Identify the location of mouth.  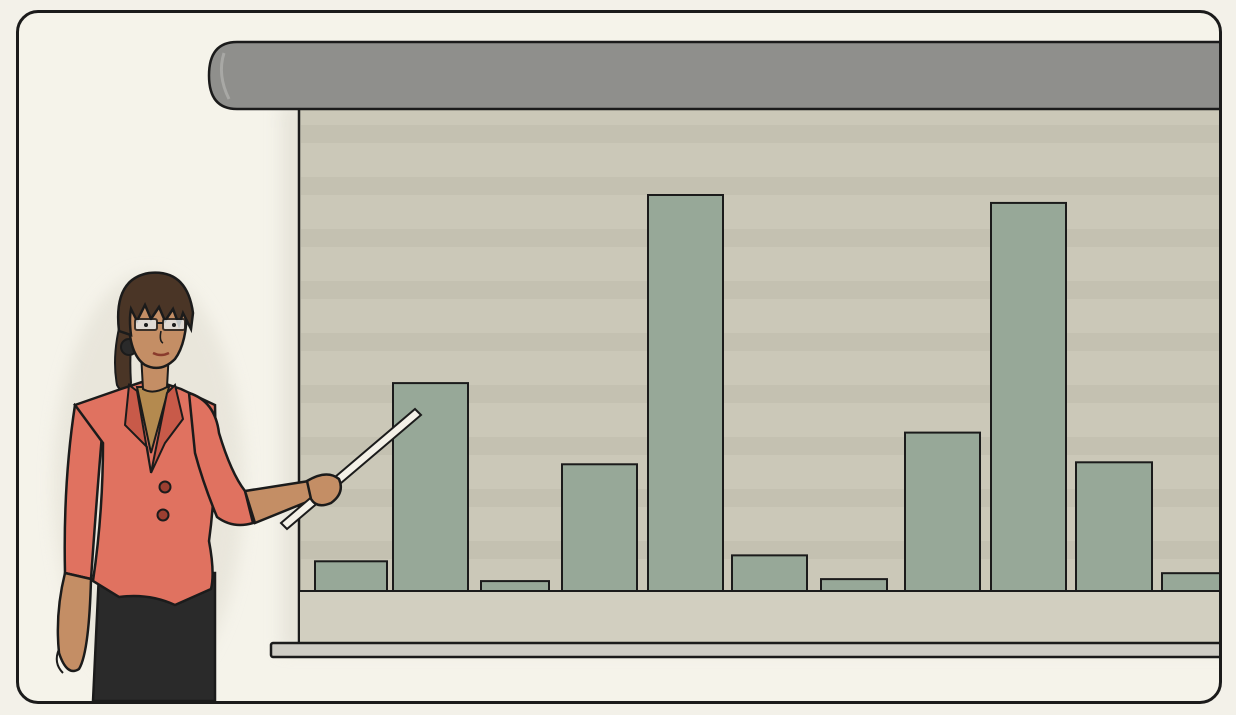
(161, 354).